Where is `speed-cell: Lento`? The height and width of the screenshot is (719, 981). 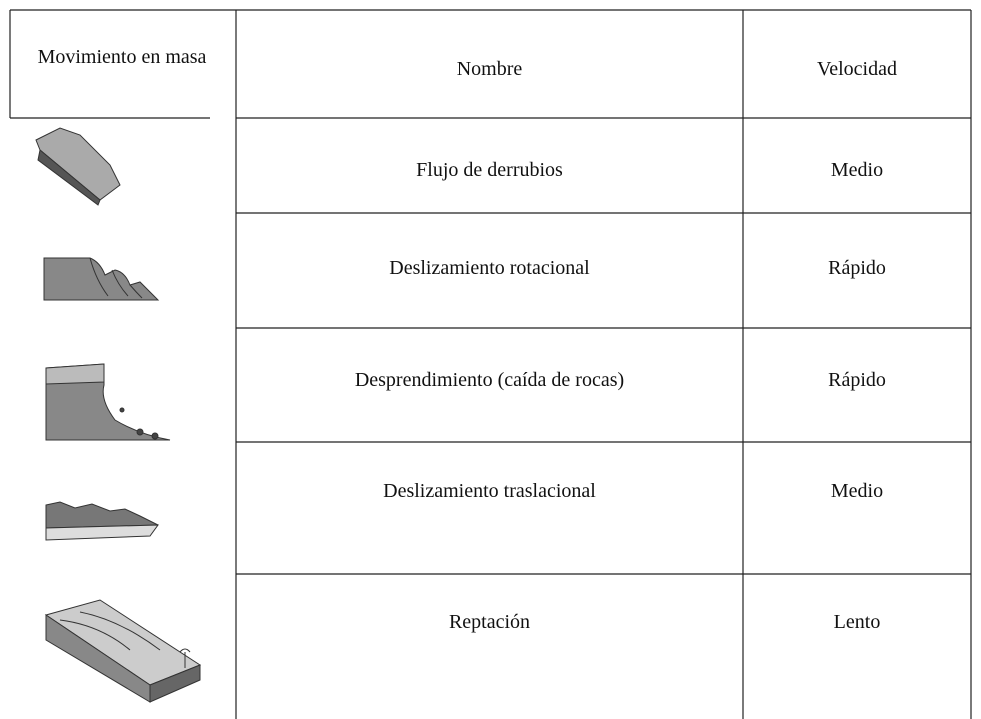 speed-cell: Lento is located at coordinates (857, 622).